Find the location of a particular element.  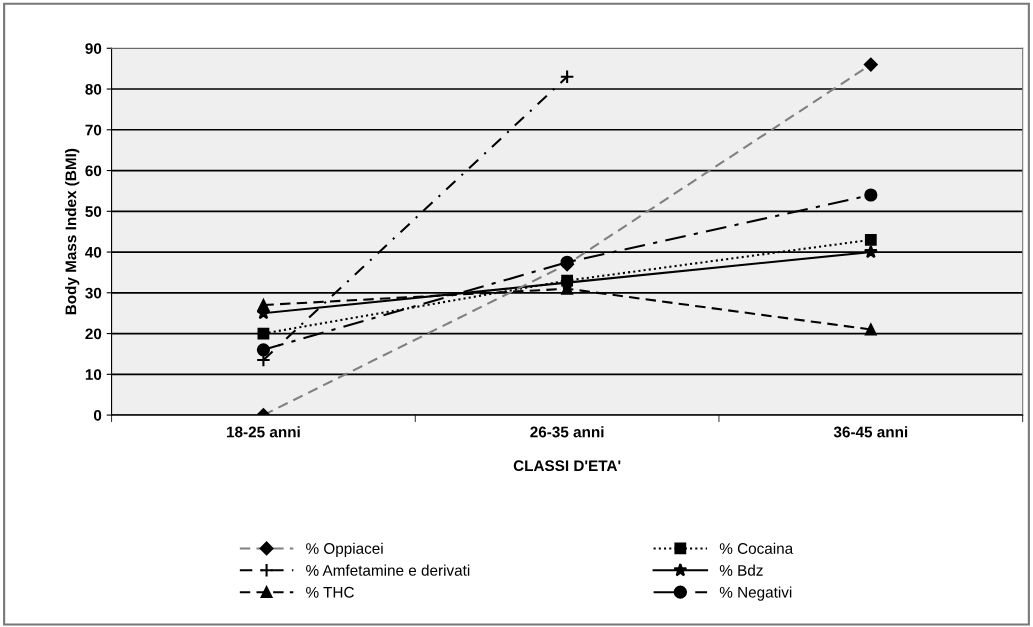

y-tick-label: 0 is located at coordinates (97, 415).